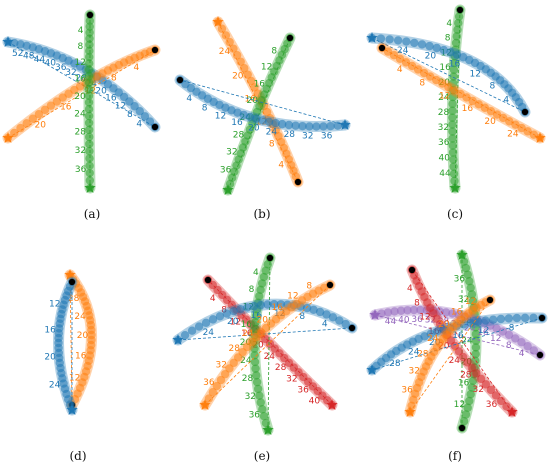 The height and width of the screenshot is (466, 550). Describe the element at coordinates (29, 57) in the screenshot. I see `tick-label: 48` at that location.